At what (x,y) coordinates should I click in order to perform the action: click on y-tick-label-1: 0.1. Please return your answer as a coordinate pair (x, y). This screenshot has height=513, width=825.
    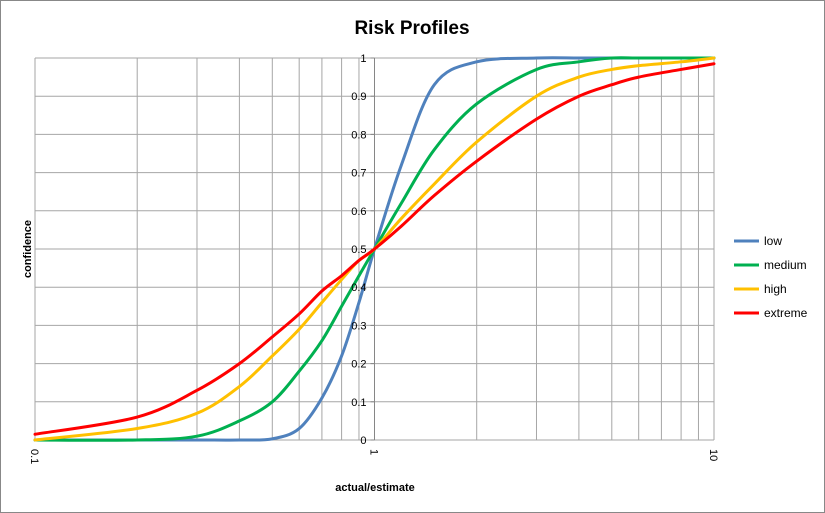
    Looking at the image, I should click on (358, 403).